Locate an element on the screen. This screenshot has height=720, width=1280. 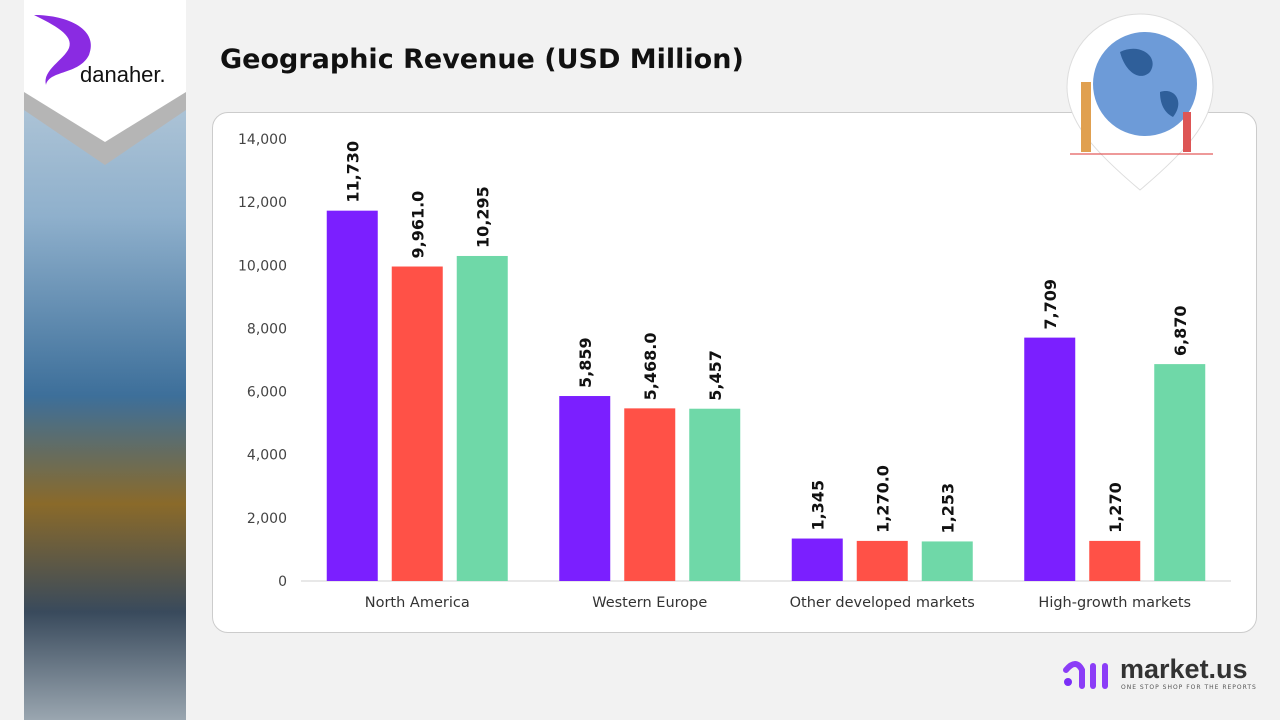
data-label: 9,961.0 is located at coordinates (417, 225).